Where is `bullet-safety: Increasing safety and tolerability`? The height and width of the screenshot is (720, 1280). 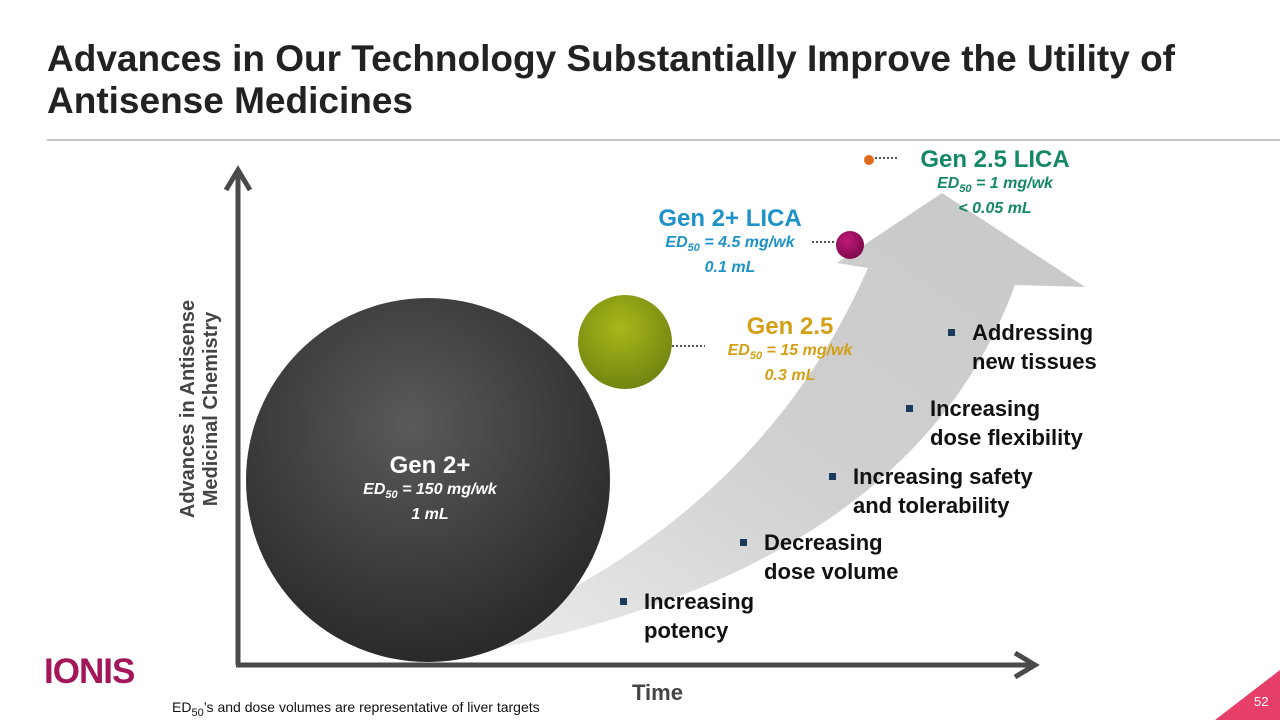 bullet-safety: Increasing safety and tolerability is located at coordinates (930, 491).